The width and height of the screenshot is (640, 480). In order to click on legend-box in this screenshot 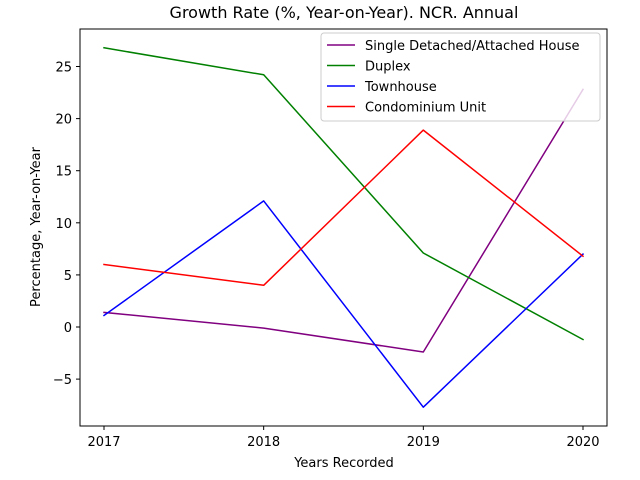, I will do `click(460, 77)`.